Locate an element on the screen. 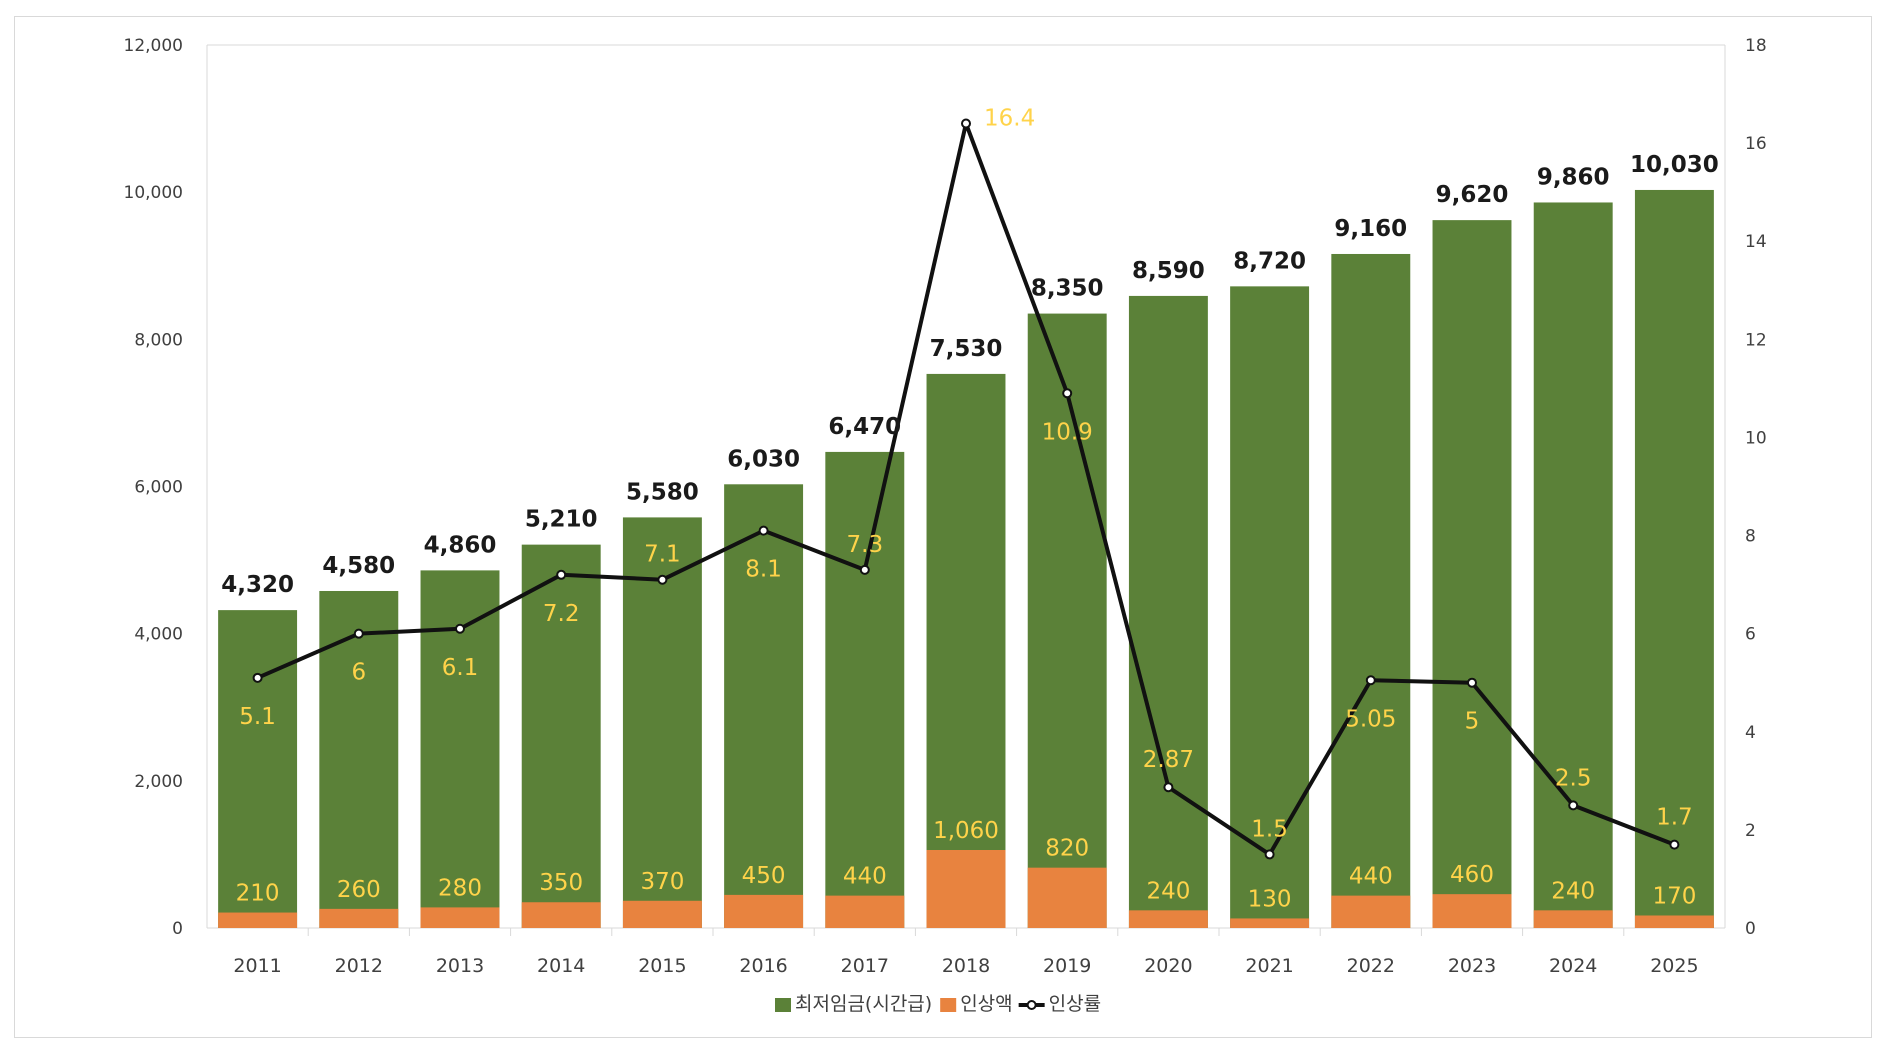 The height and width of the screenshot is (1056, 1890). rate-data-label: 2.5 is located at coordinates (1573, 778).